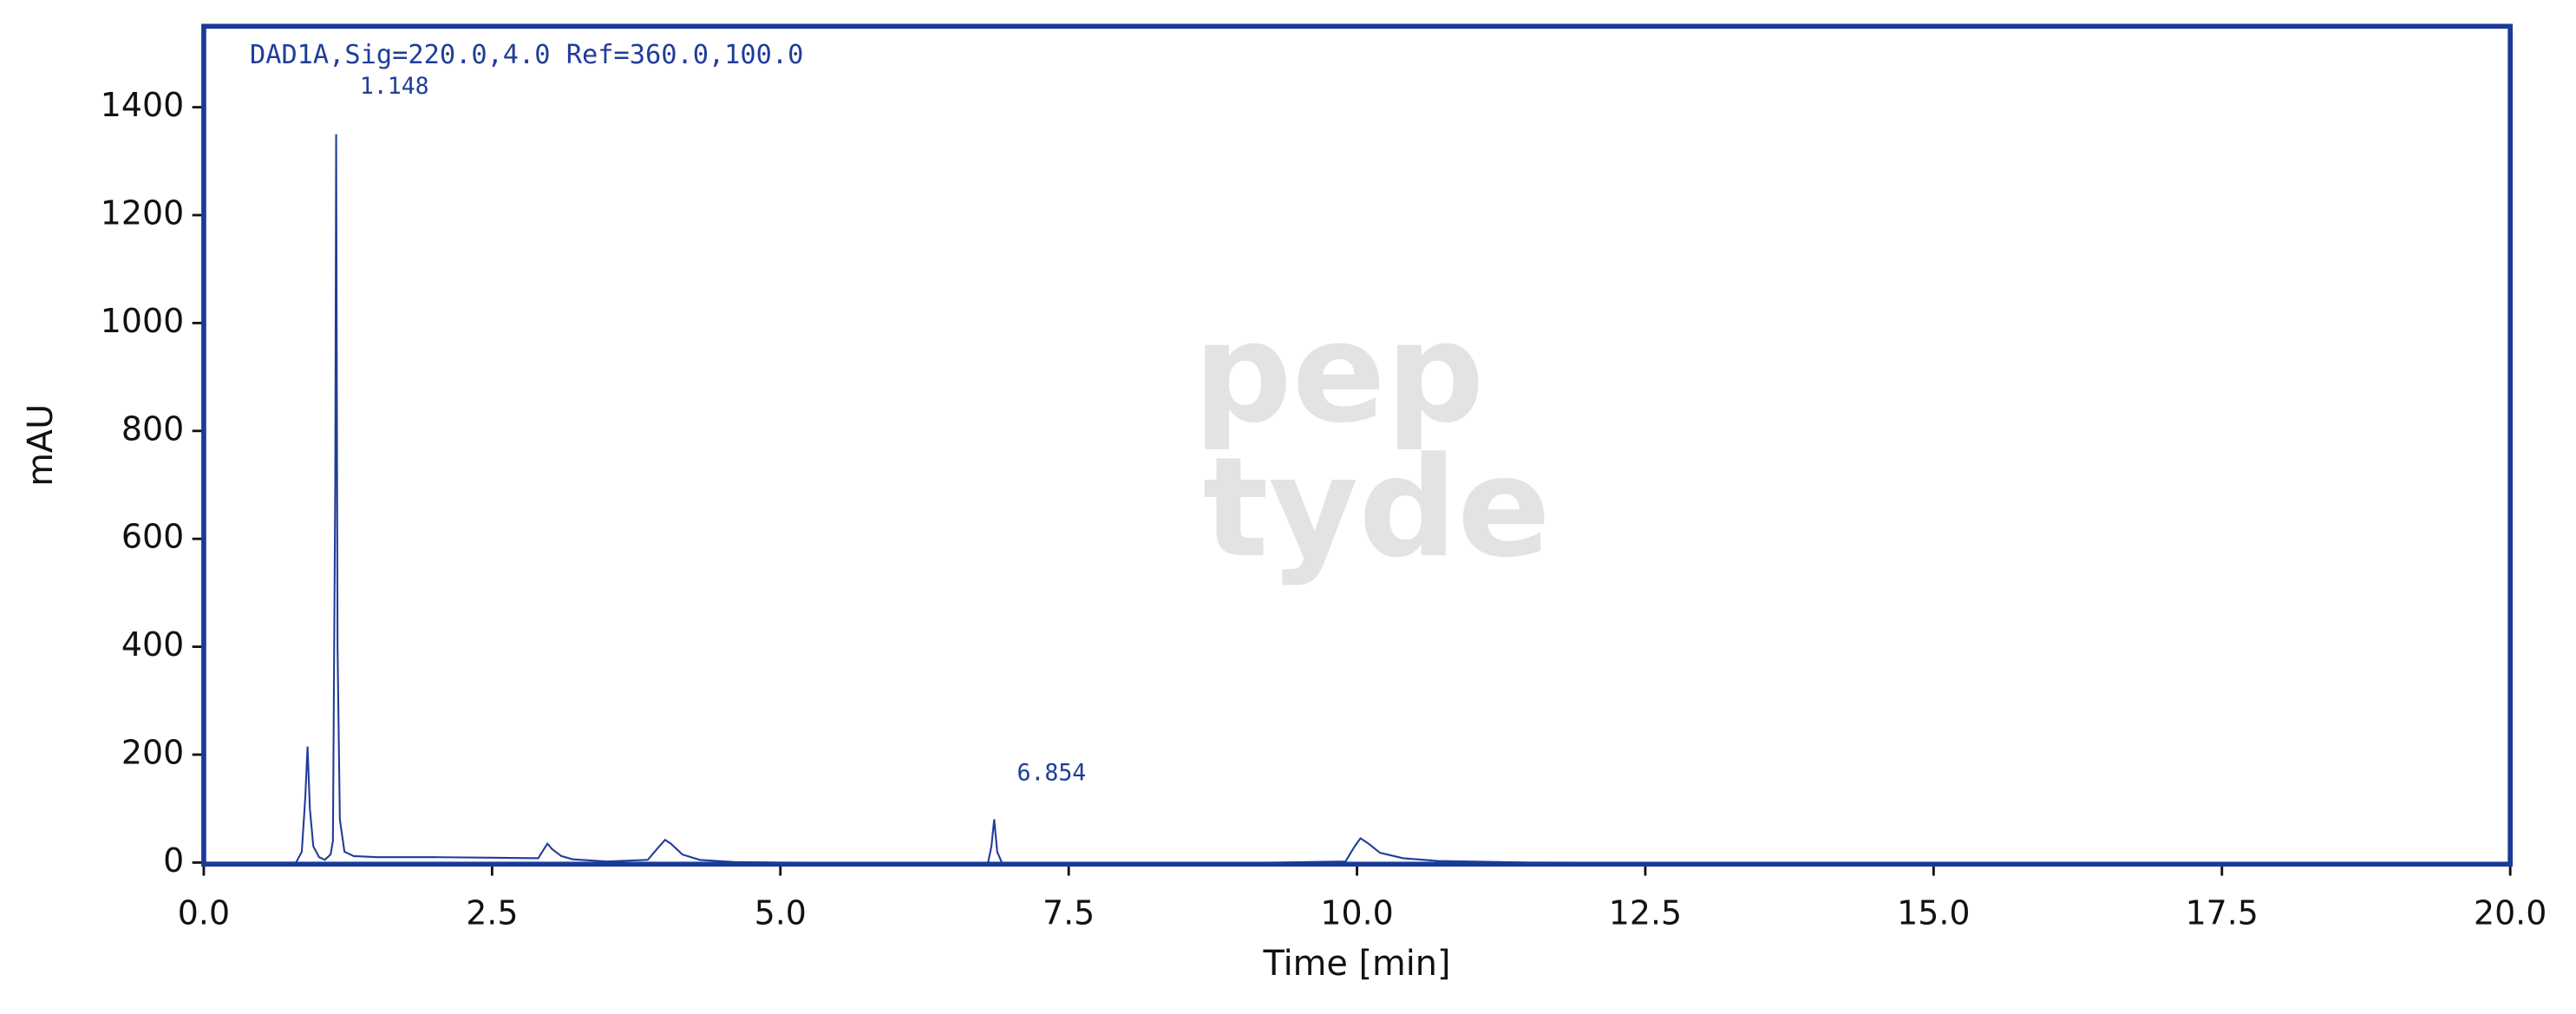  I want to click on y-axis-label: mAU, so click(41, 445).